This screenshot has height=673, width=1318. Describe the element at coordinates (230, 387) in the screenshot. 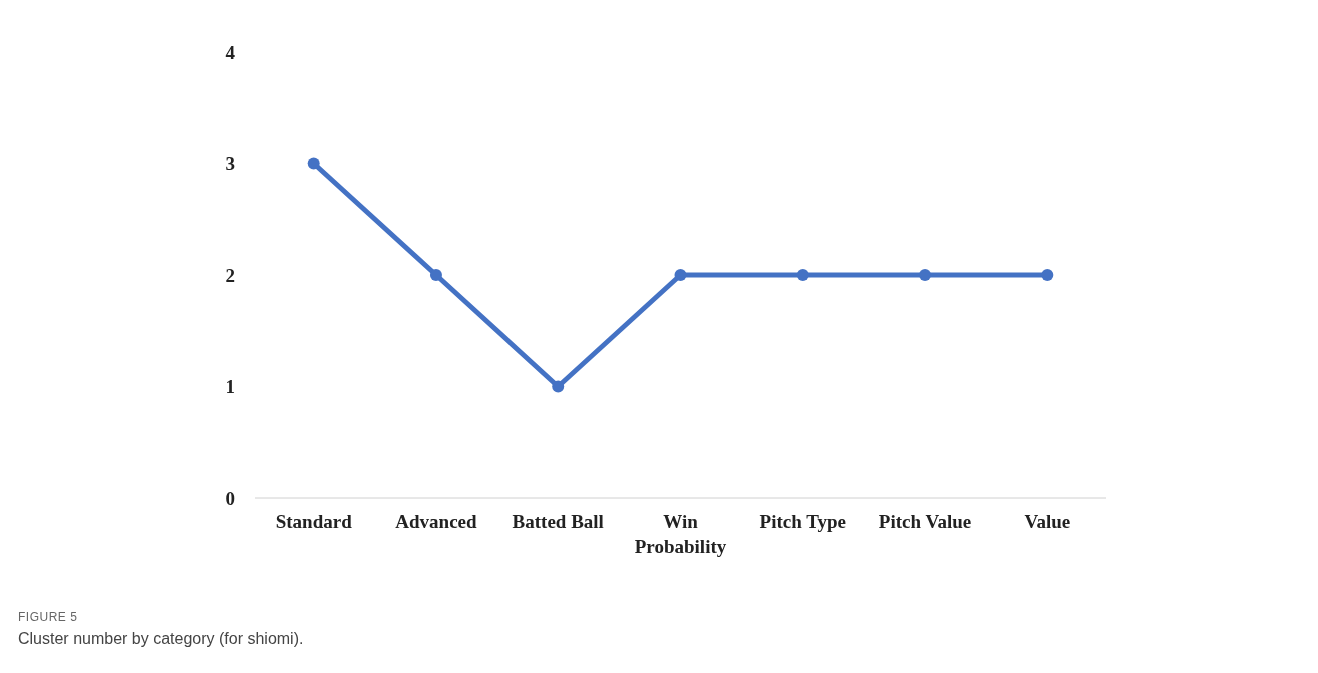

I see `y-tick-label: 1` at that location.